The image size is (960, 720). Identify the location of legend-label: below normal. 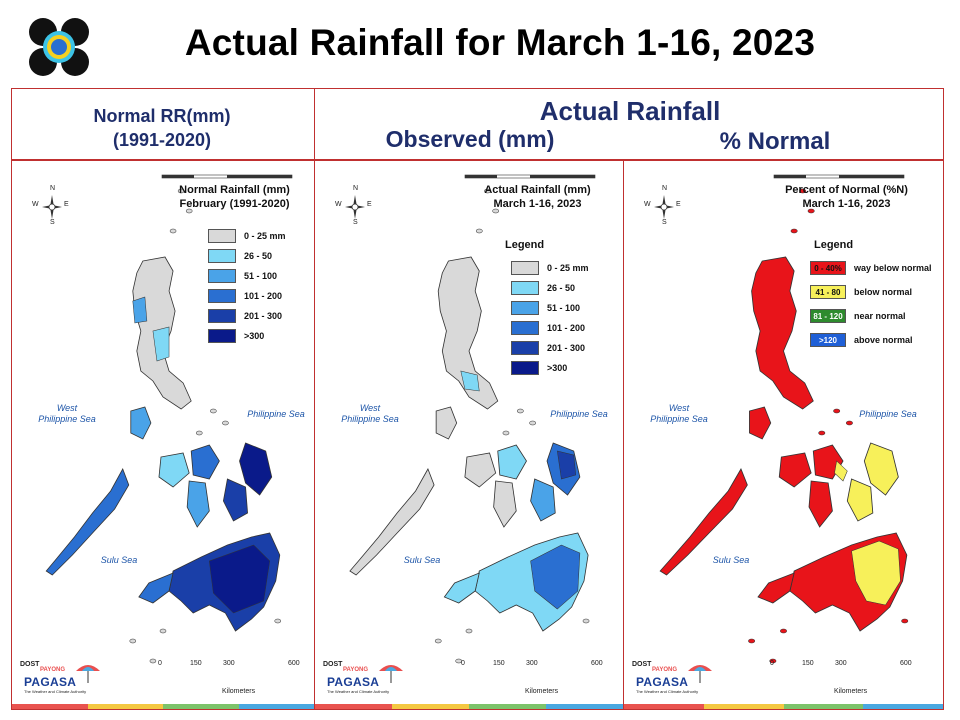
(883, 292).